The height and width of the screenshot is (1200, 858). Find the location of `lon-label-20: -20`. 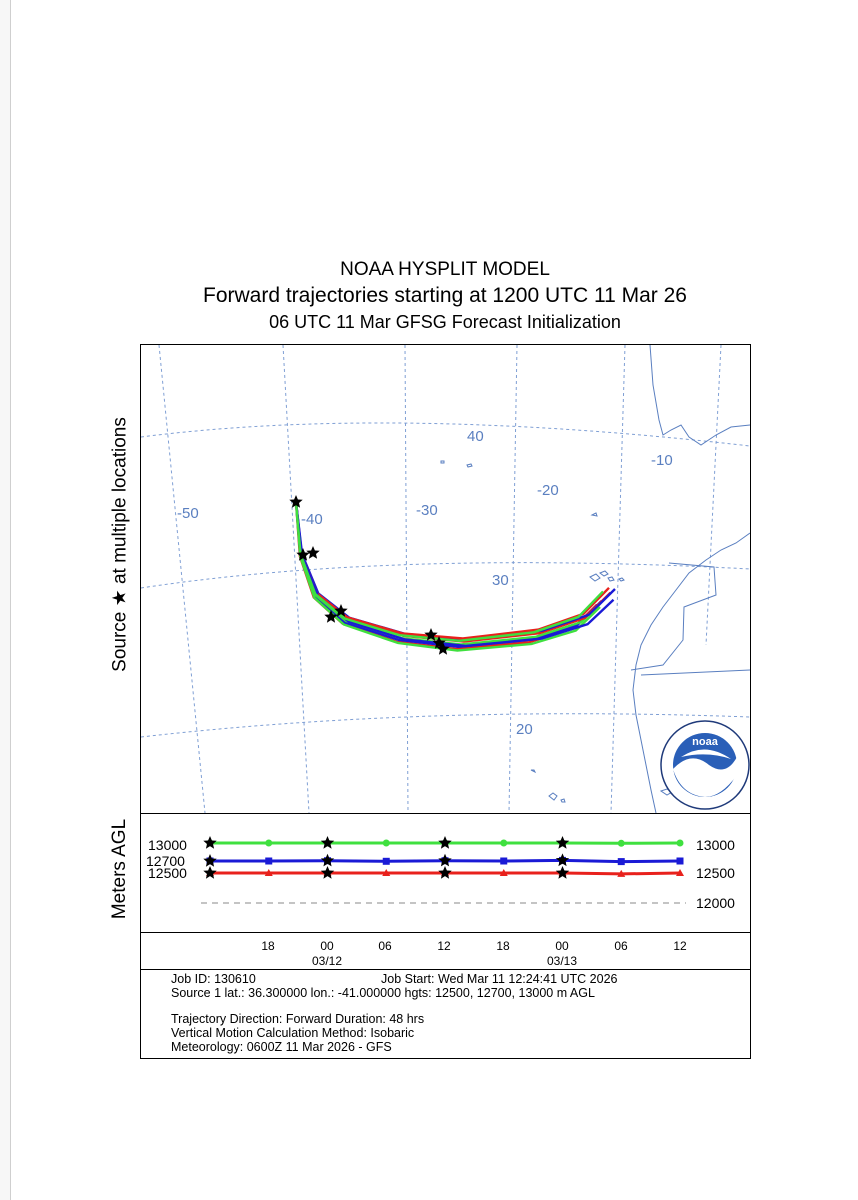

lon-label-20: -20 is located at coordinates (548, 490).